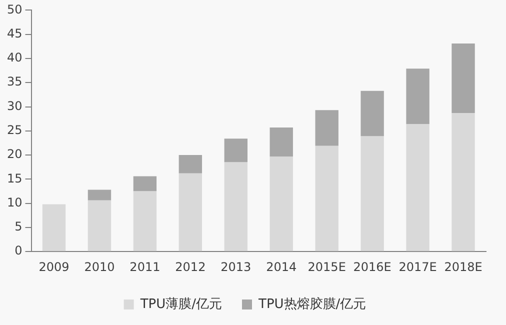 The image size is (506, 325). Describe the element at coordinates (236, 267) in the screenshot. I see `x-tick-label: 2013` at that location.